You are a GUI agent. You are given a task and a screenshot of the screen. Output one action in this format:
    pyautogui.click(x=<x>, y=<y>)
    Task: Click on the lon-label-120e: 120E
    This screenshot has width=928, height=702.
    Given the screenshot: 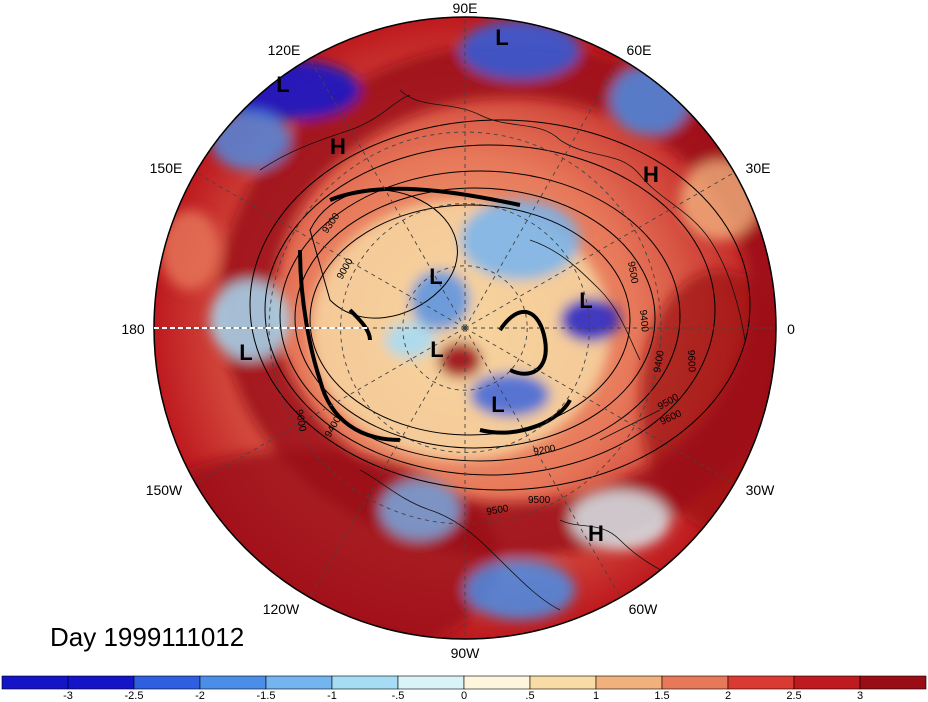 What is the action you would take?
    pyautogui.click(x=284, y=50)
    